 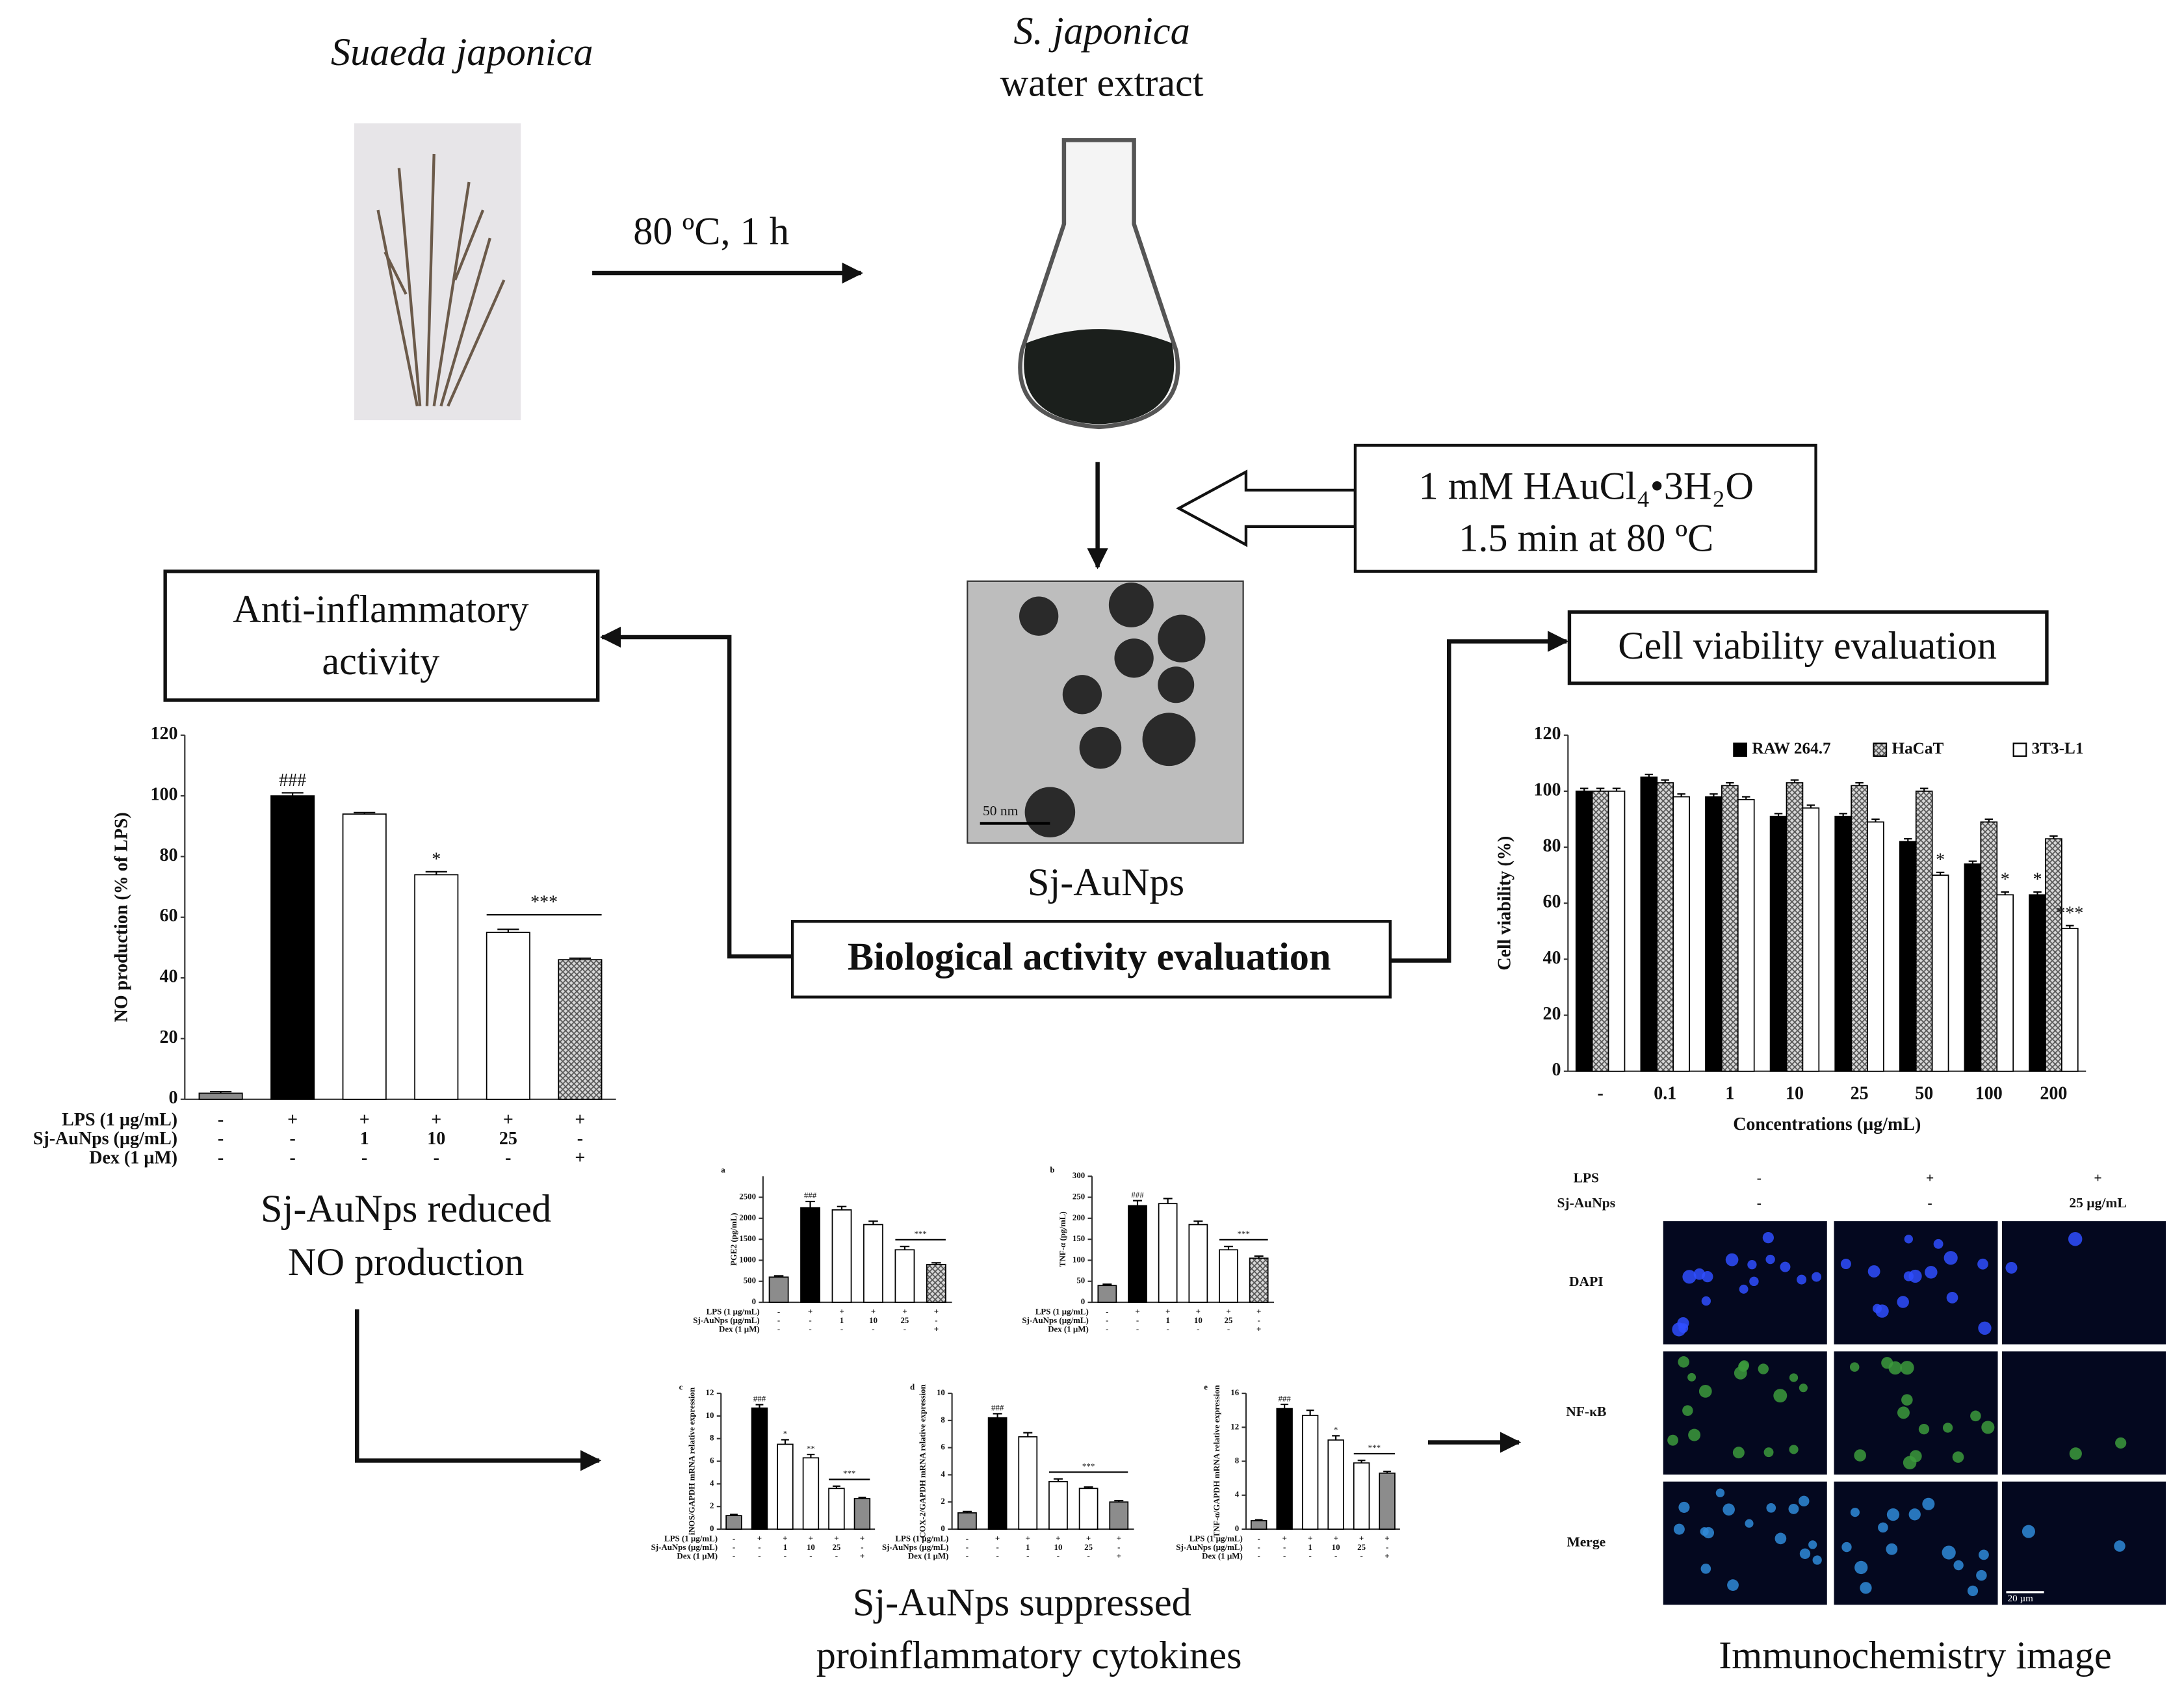 I want to click on y-axis-label: TNF-α/GAPDH mRNA relative expression, so click(x=1217, y=1461).